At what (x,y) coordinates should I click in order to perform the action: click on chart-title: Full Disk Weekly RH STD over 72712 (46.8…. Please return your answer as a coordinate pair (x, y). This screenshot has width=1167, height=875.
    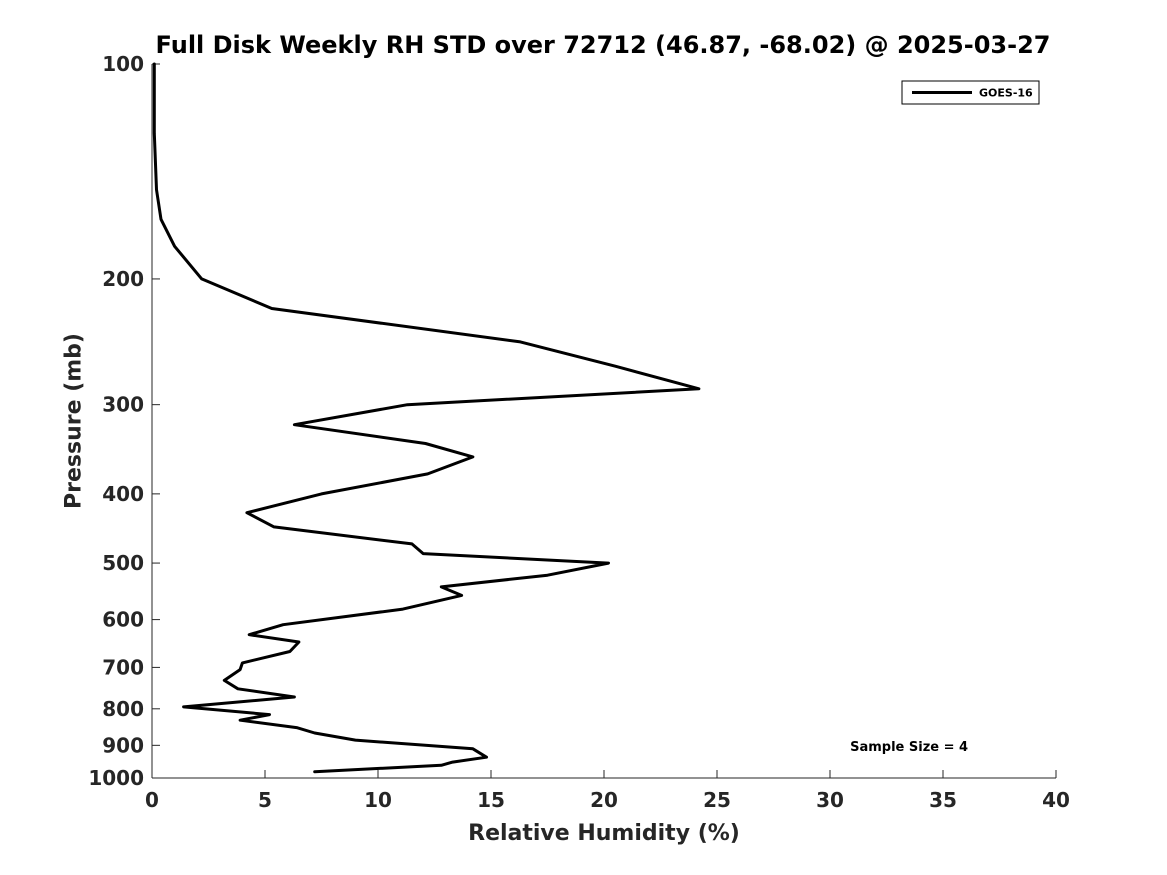
    Looking at the image, I should click on (603, 45).